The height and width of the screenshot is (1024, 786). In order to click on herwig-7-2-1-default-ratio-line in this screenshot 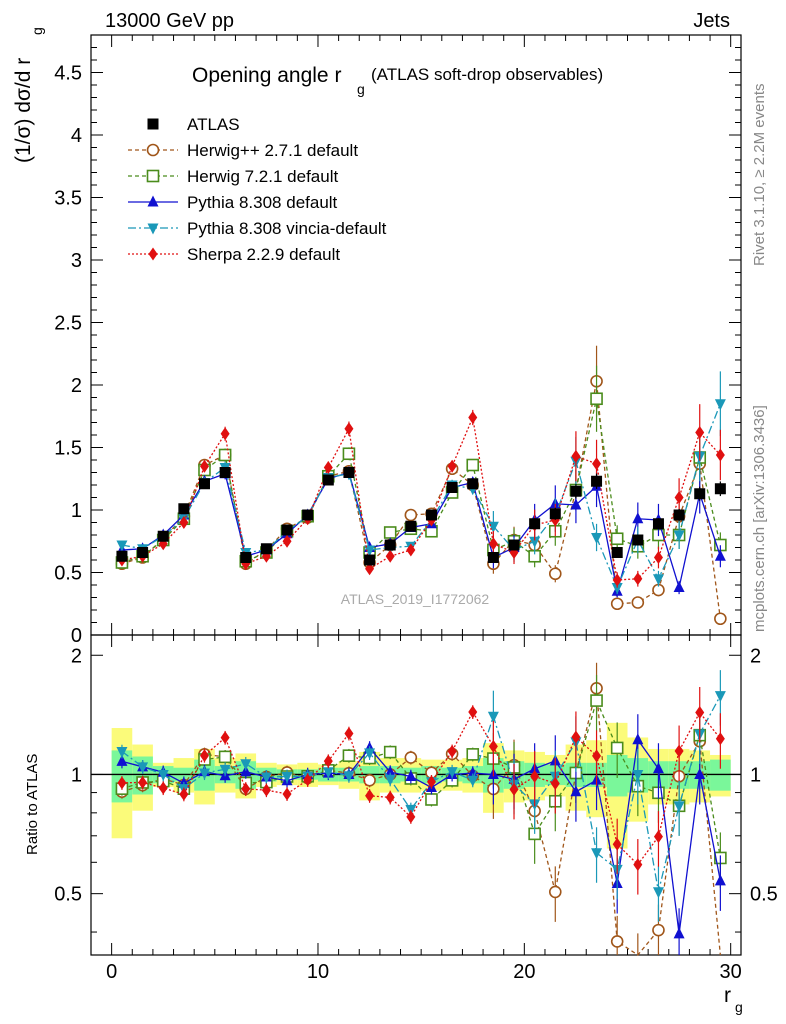, I will do `click(421, 778)`.